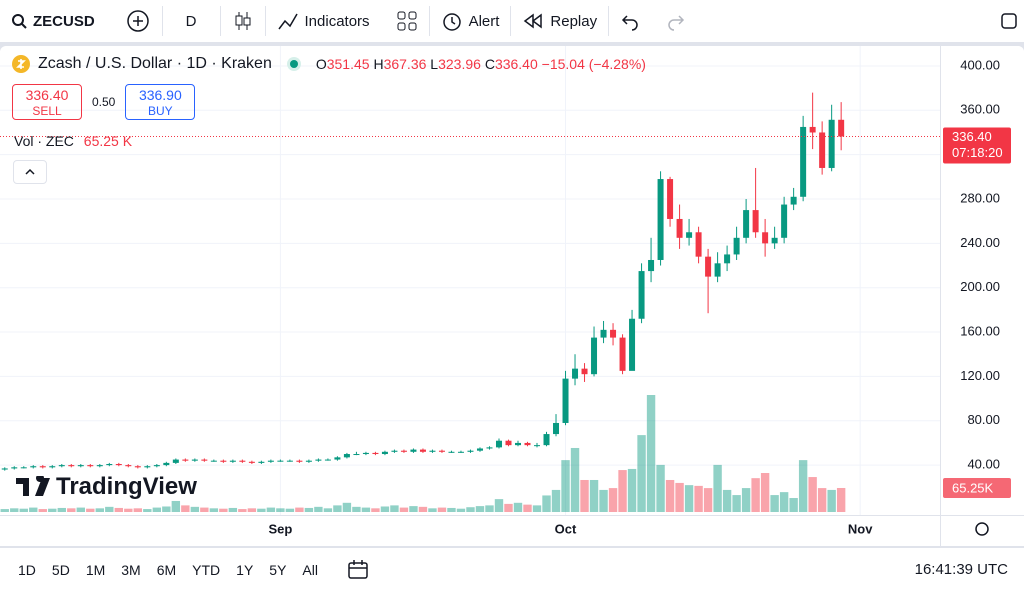  I want to click on price-tag, so click(977, 145).